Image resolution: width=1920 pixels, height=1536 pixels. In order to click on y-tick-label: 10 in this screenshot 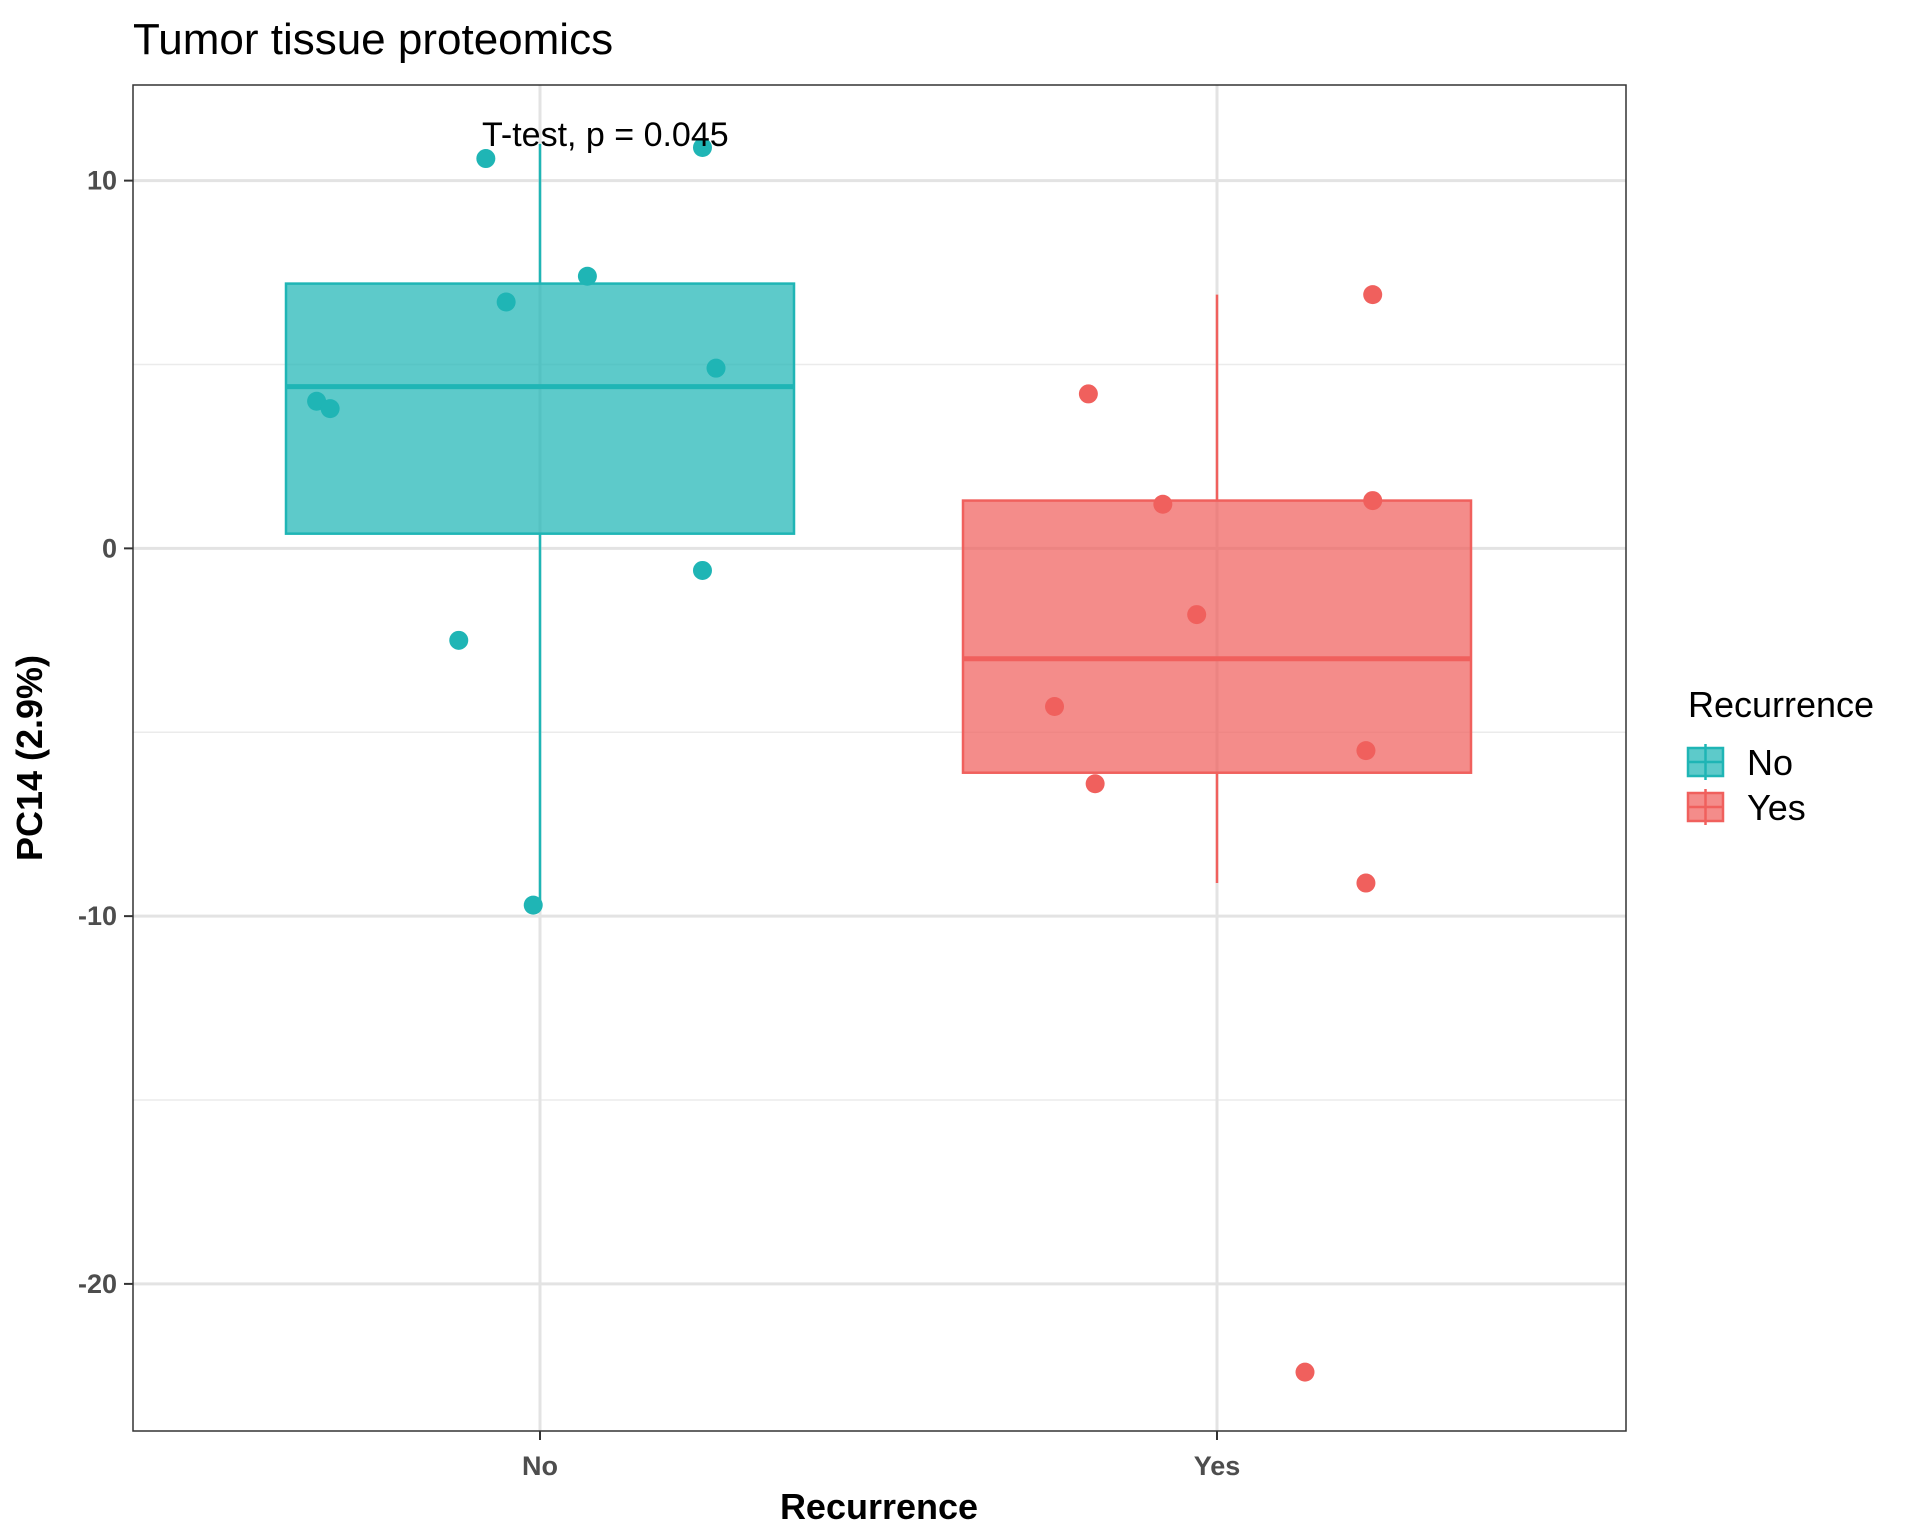, I will do `click(102, 181)`.